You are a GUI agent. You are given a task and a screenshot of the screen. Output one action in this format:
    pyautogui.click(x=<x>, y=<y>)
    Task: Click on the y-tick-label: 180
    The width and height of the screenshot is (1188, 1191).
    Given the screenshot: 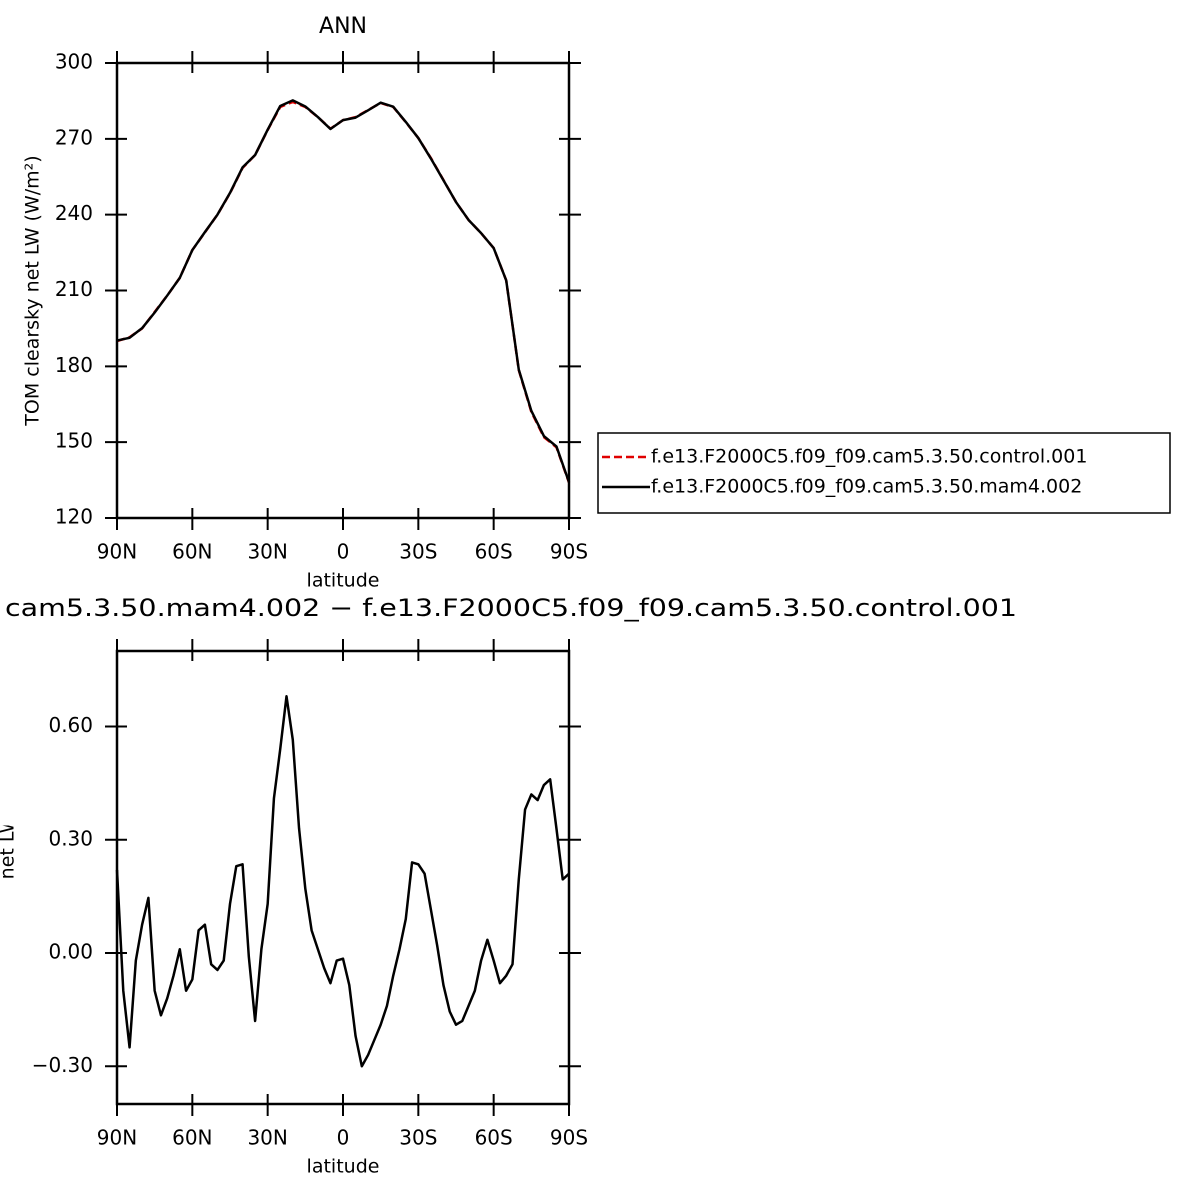 What is the action you would take?
    pyautogui.click(x=74, y=365)
    